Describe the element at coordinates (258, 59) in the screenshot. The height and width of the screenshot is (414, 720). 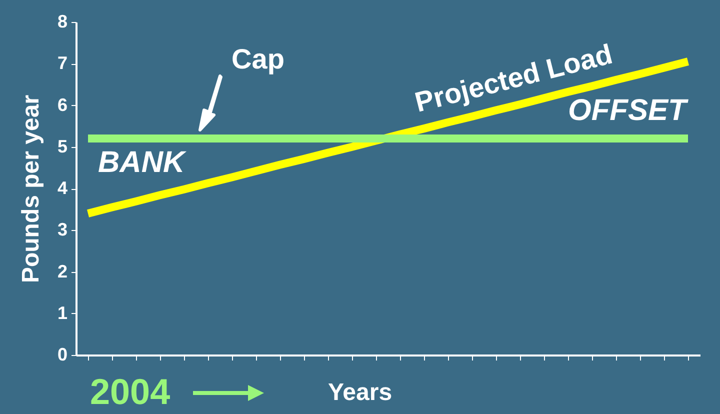
I see `text: Cap` at that location.